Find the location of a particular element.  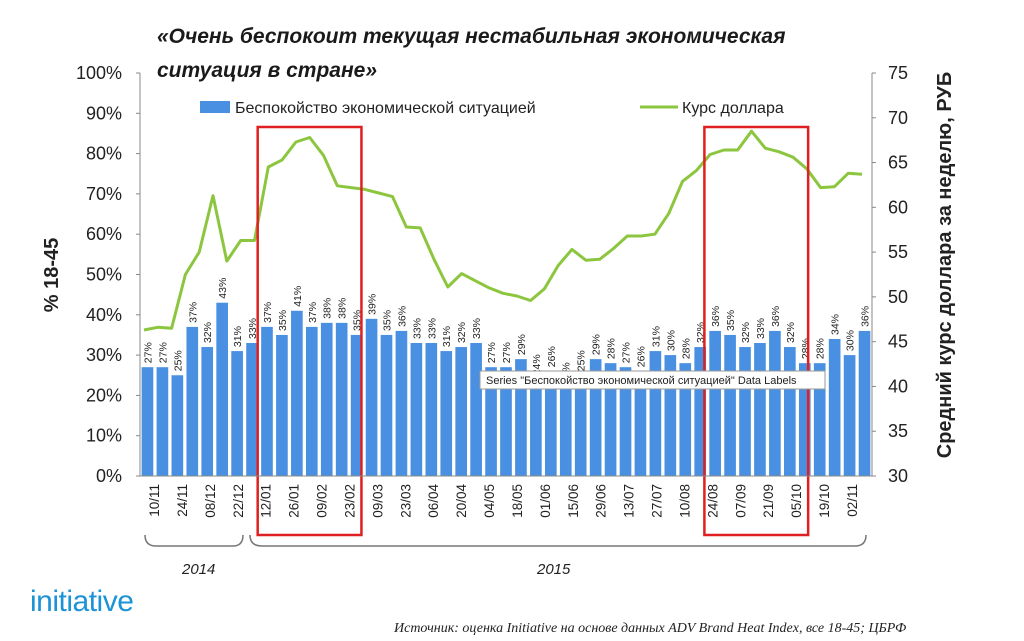

x-tick-label: 10/08 is located at coordinates (684, 501).